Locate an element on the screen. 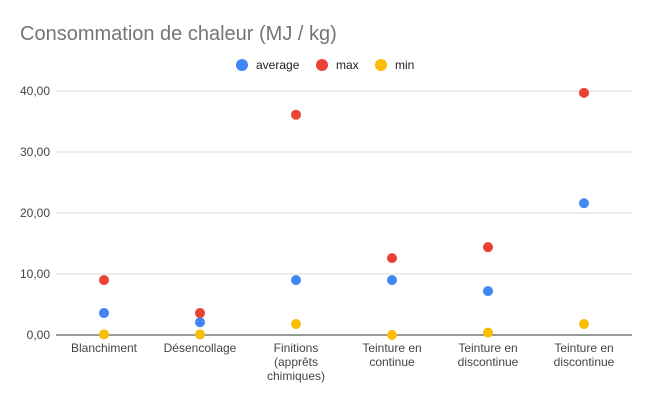 This screenshot has width=652, height=403. x-tick-label-line: Finitions is located at coordinates (296, 348).